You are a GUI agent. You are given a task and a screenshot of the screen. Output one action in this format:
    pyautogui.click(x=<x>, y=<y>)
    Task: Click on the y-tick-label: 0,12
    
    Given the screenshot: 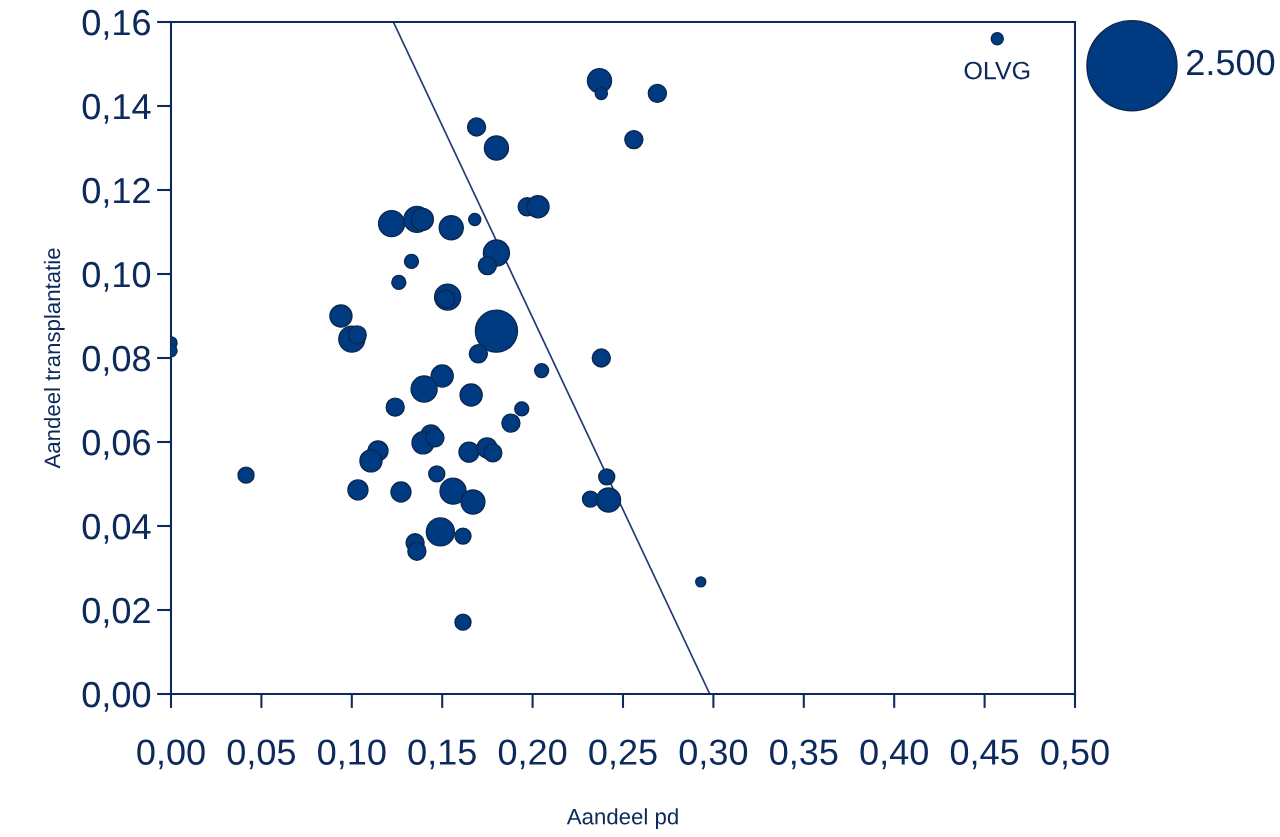 What is the action you would take?
    pyautogui.click(x=116, y=192)
    